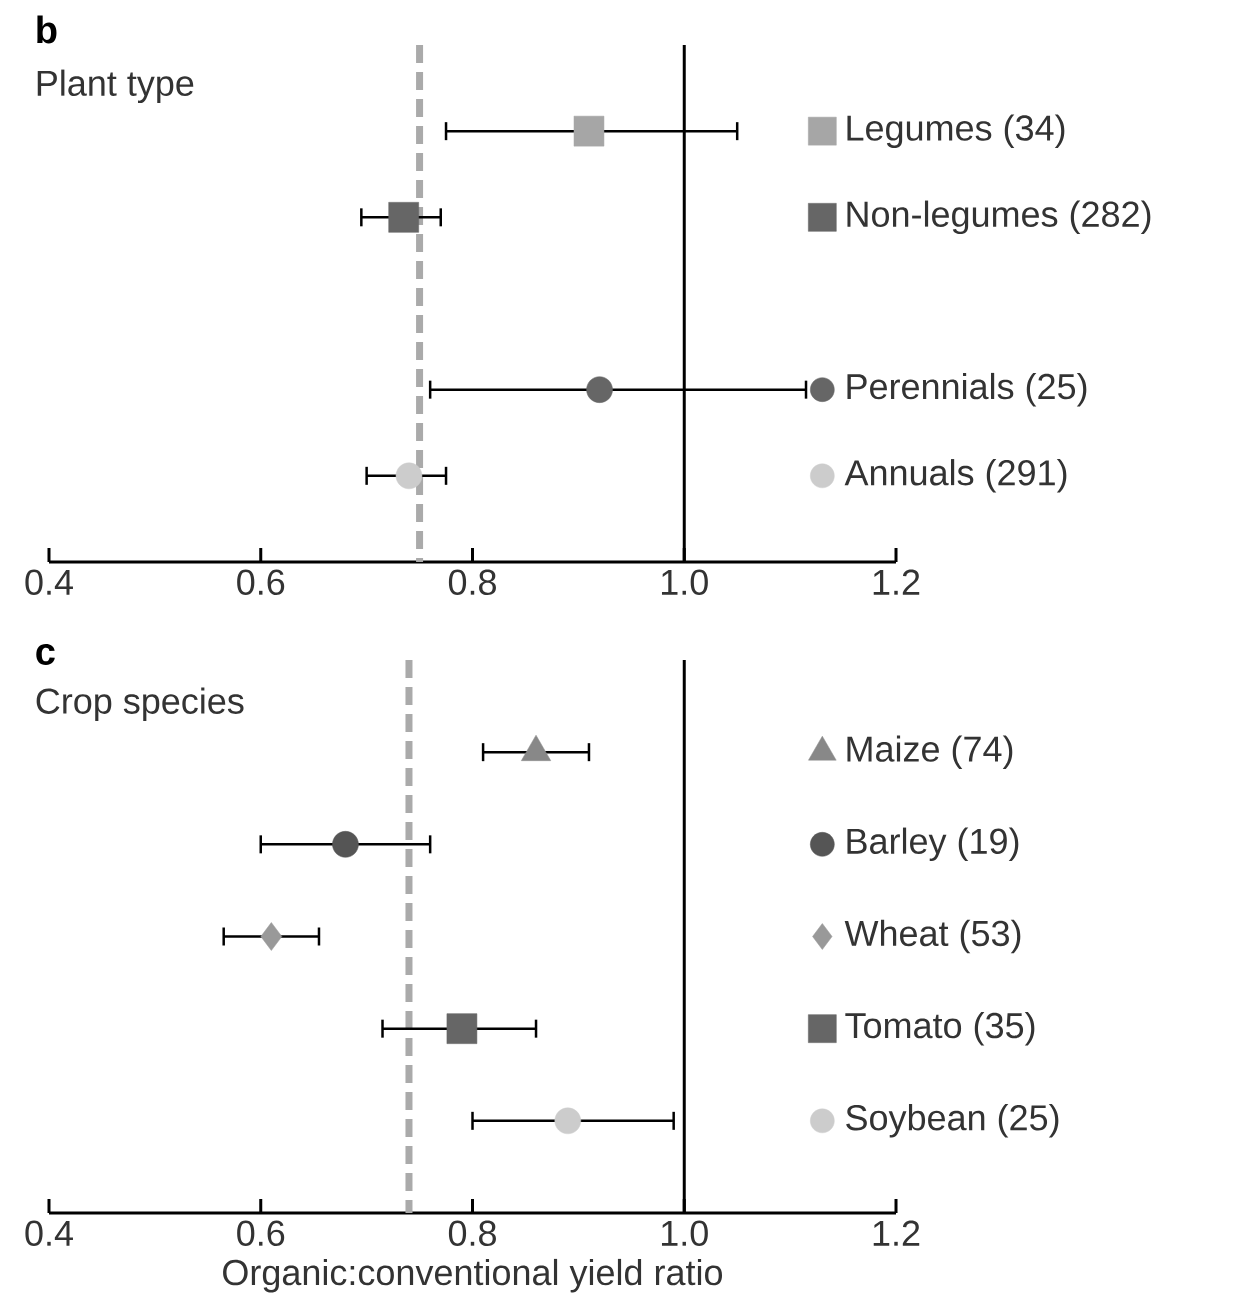 The height and width of the screenshot is (1313, 1247). What do you see at coordinates (956, 131) in the screenshot?
I see `legend-label: Legumes (34)` at bounding box center [956, 131].